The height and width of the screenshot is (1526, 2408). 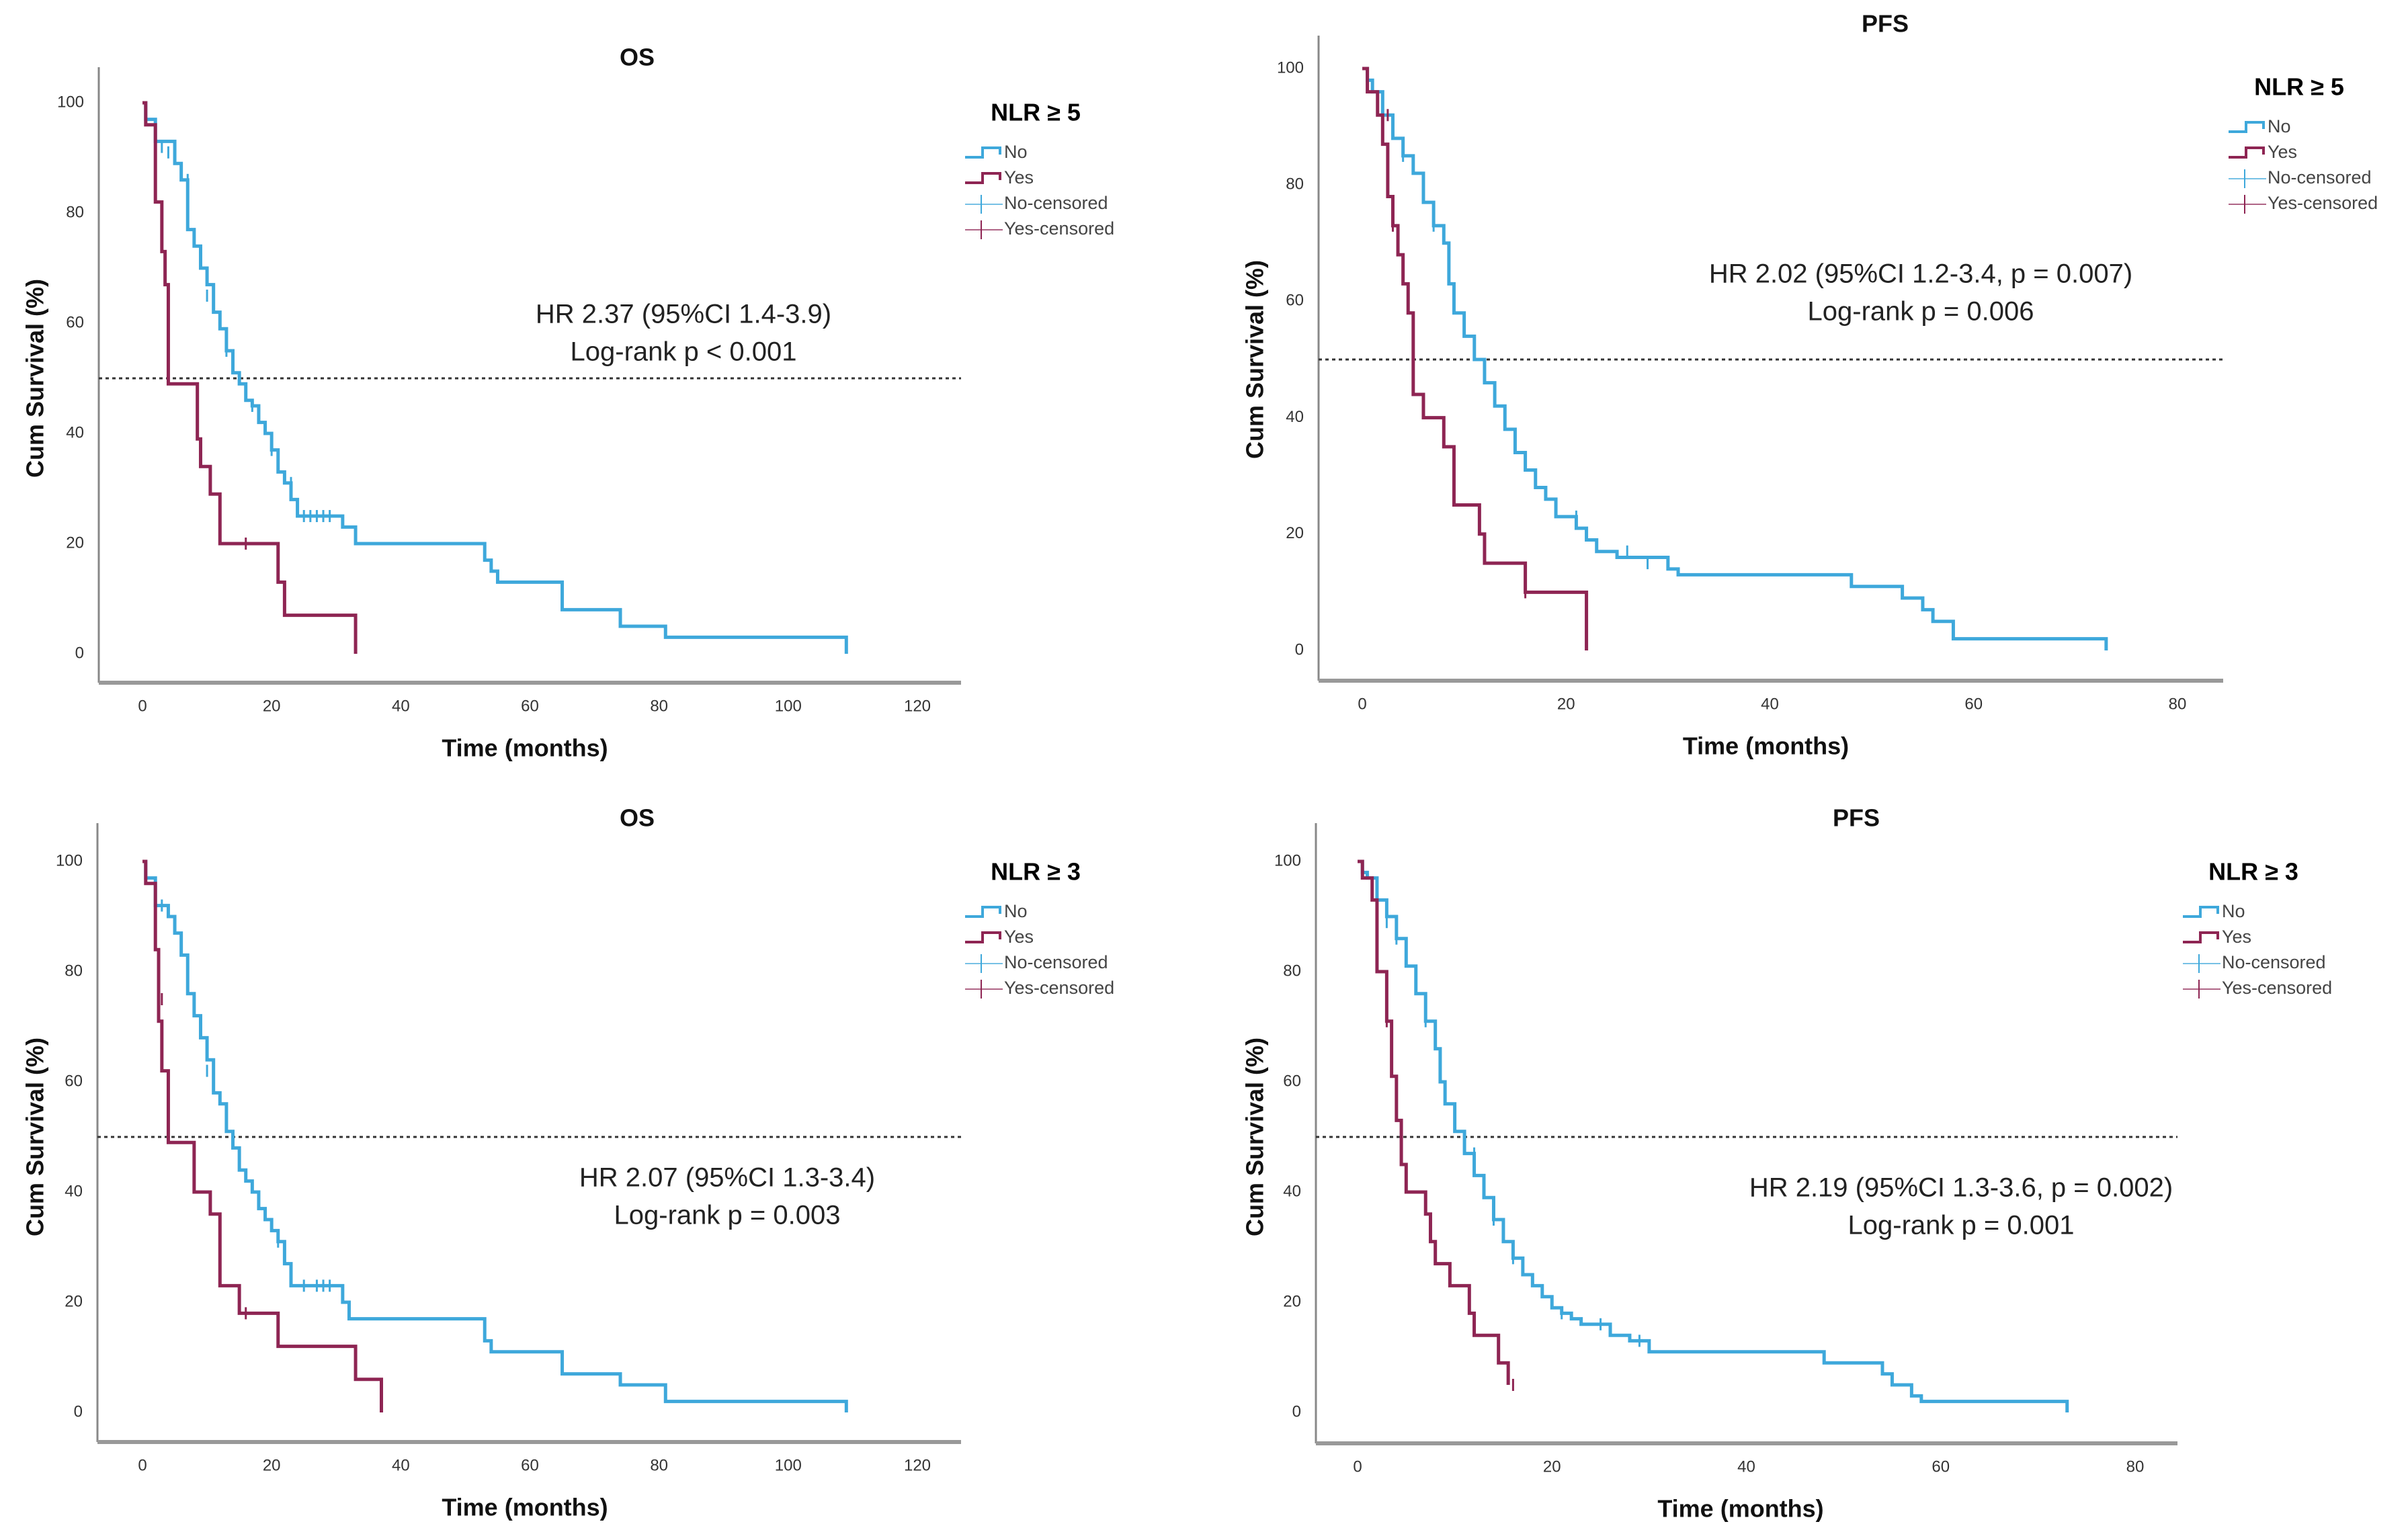 I want to click on legend: NLR ≥ 5 No Yes No-censored Yes-censored, so click(x=1039, y=169).